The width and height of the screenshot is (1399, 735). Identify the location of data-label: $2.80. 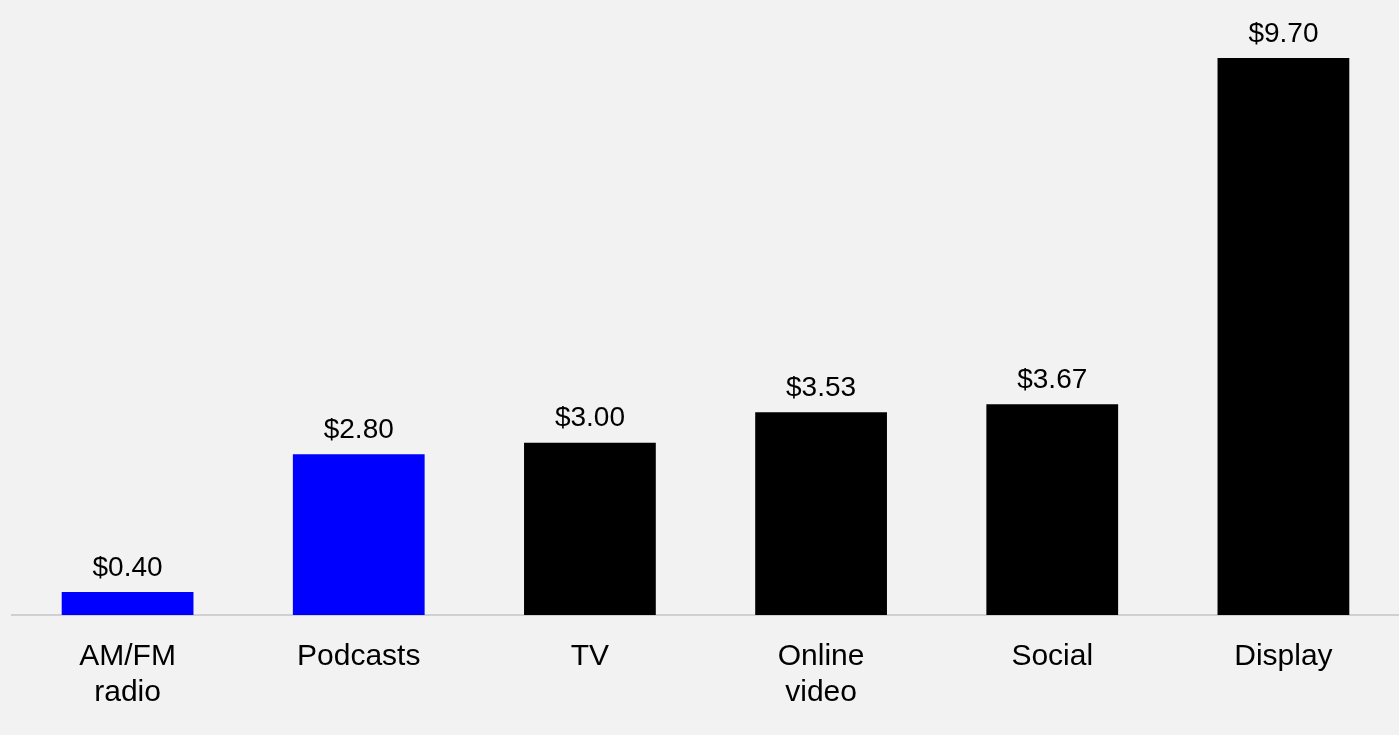
(358, 428).